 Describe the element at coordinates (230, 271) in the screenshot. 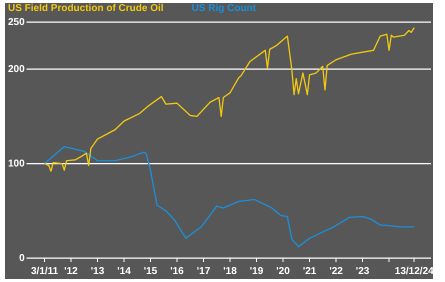

I see `x-tick-label: '18` at that location.